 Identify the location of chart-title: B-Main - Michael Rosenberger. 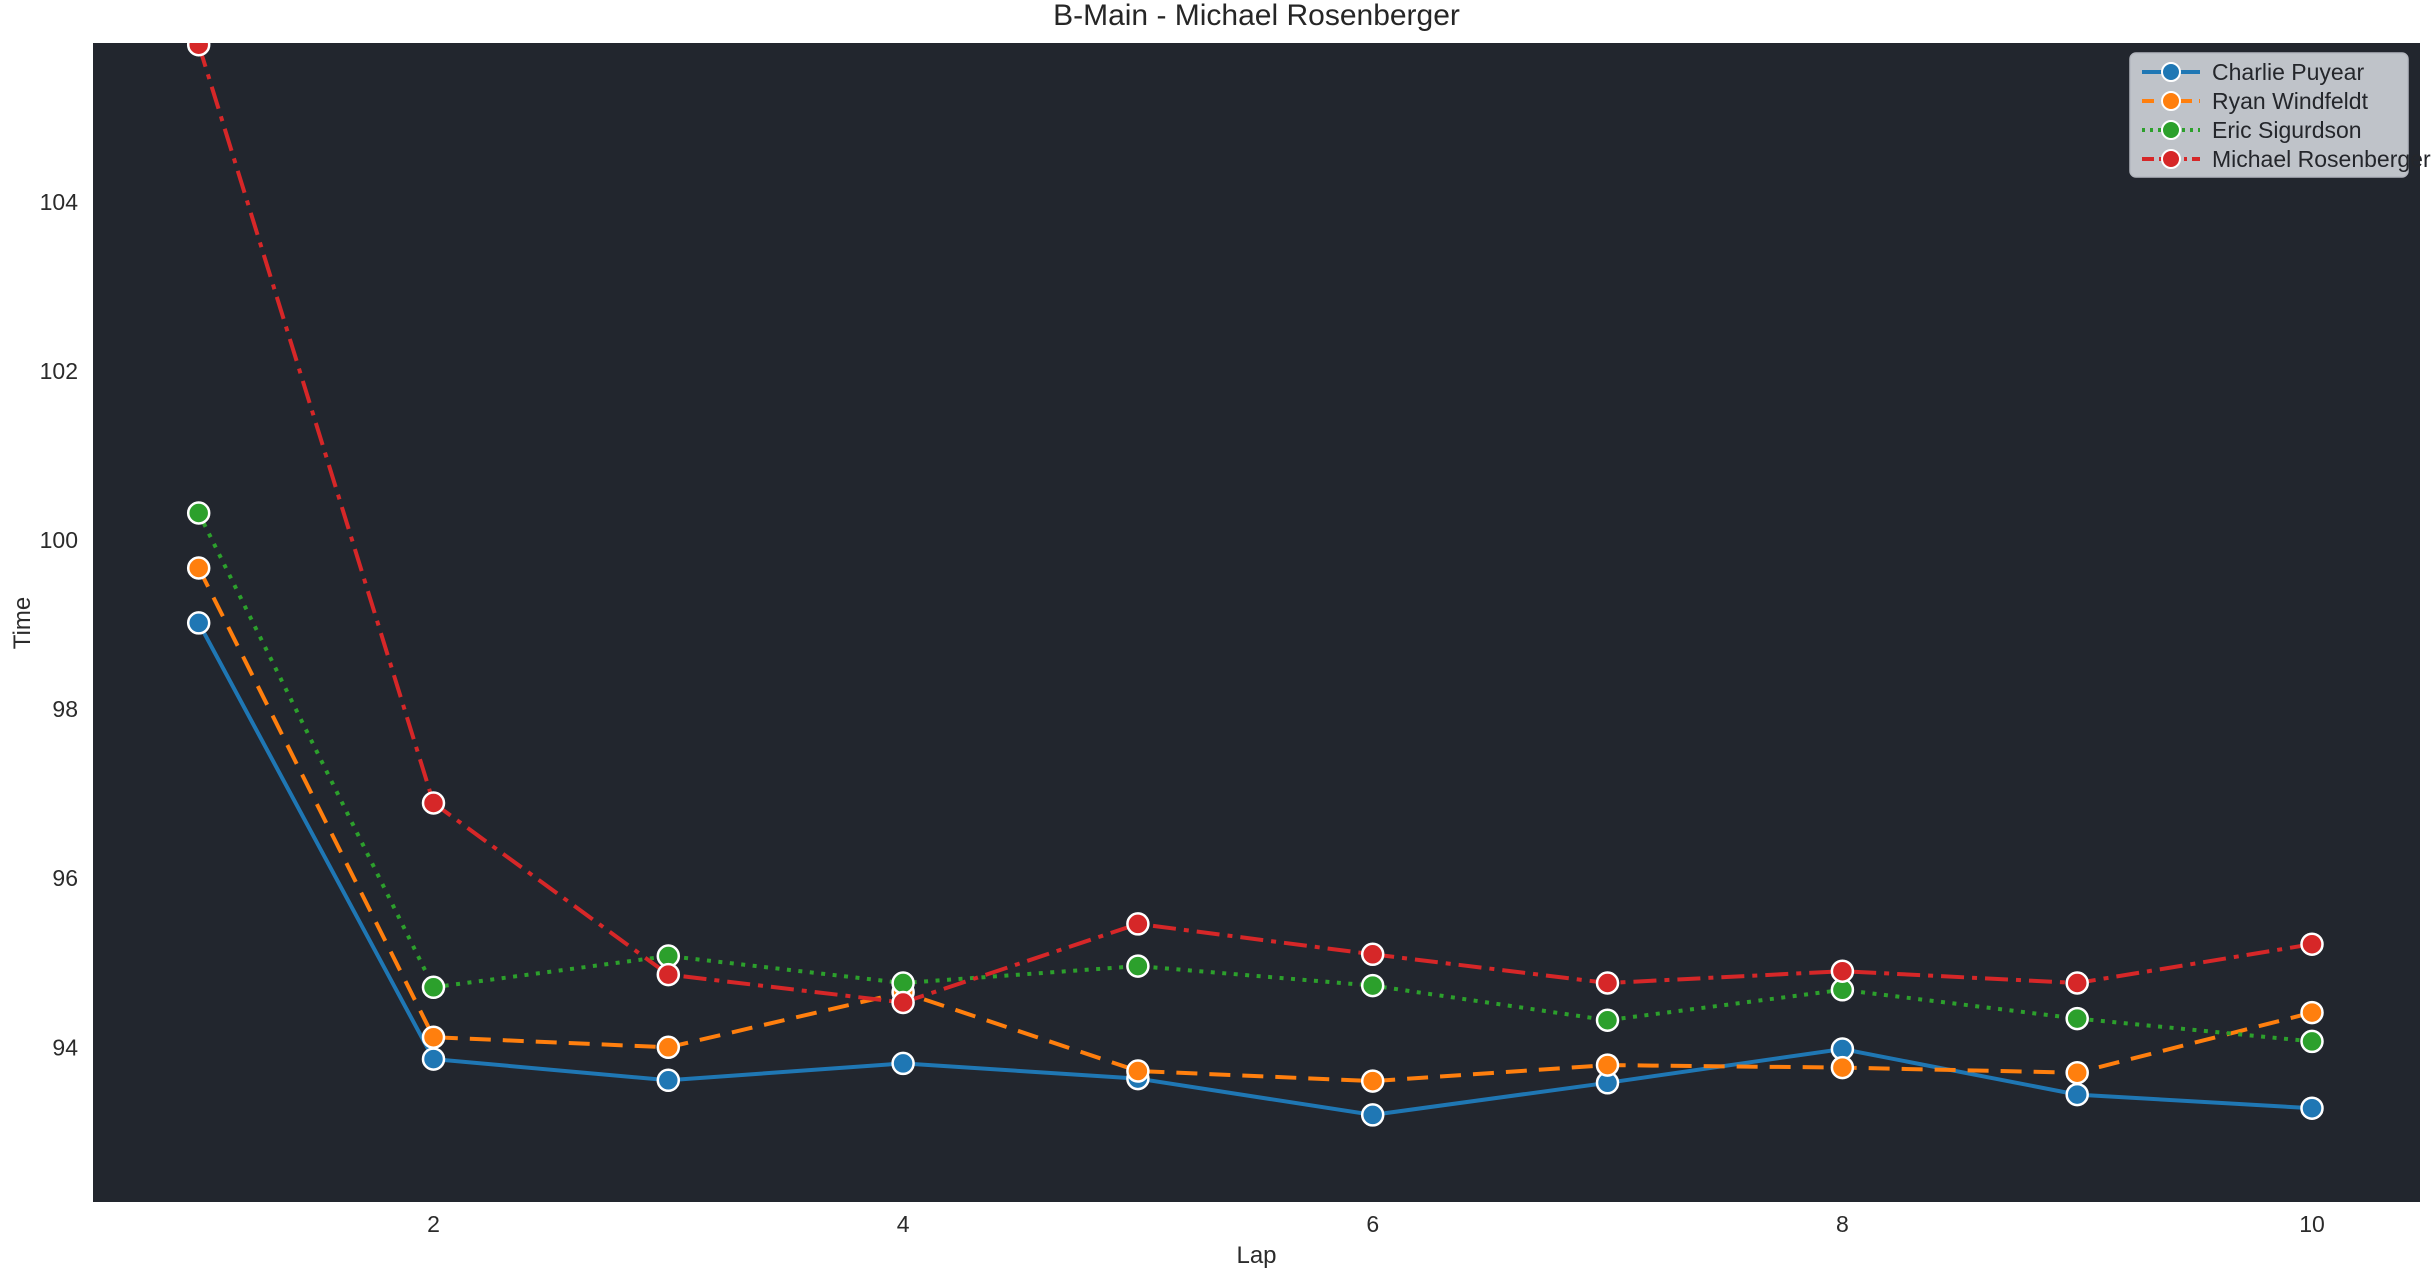
(1256, 16).